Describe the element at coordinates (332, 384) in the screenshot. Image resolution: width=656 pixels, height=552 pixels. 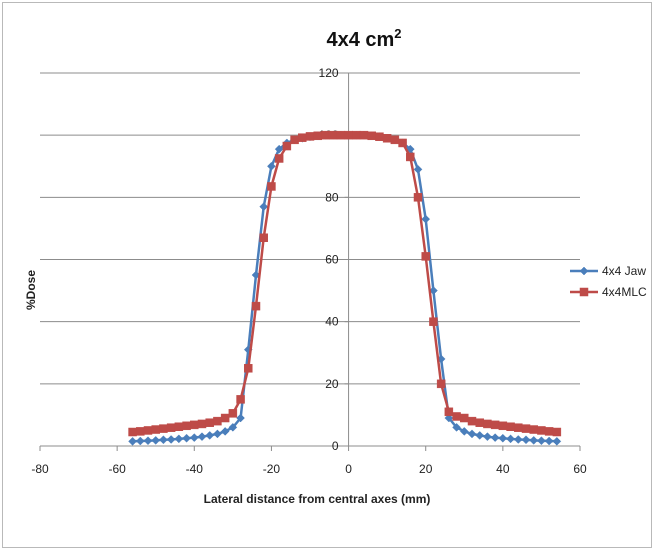
I see `y-tick-label: 20` at that location.